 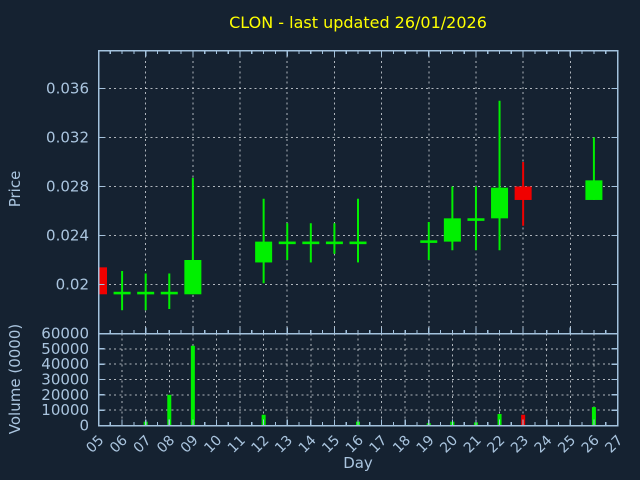 I want to click on svg-text: 30000, so click(x=65, y=380).